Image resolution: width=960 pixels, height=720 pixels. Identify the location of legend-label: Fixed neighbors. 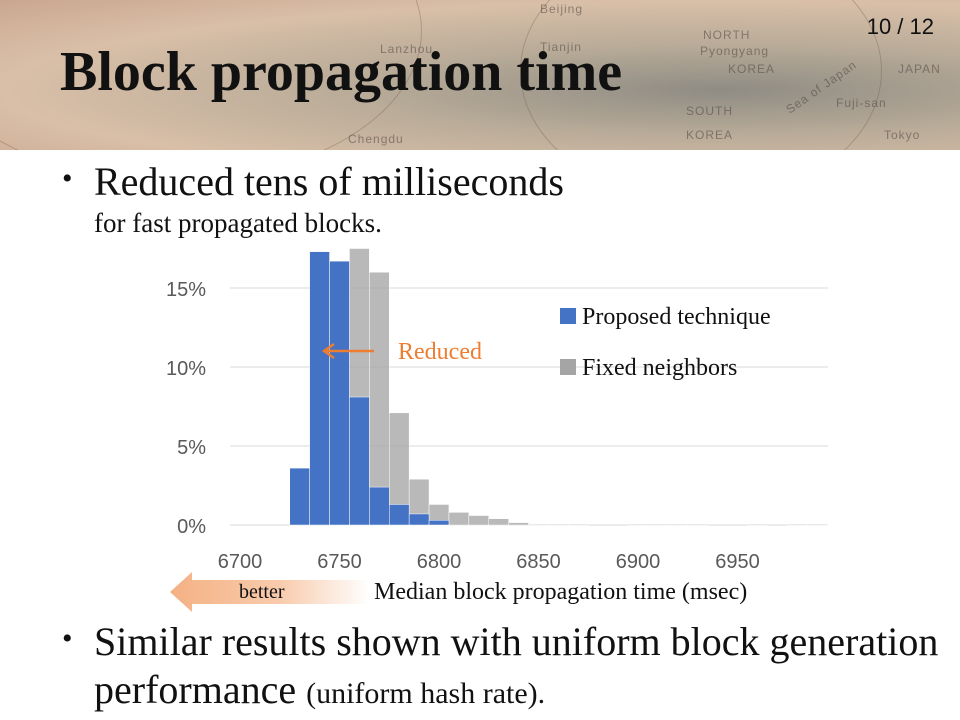
(659, 368).